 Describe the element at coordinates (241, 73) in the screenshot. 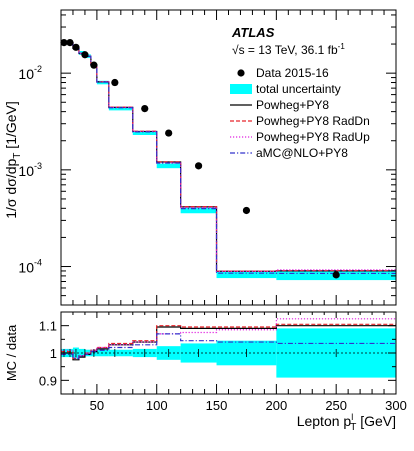

I see `legend-data-marker` at that location.